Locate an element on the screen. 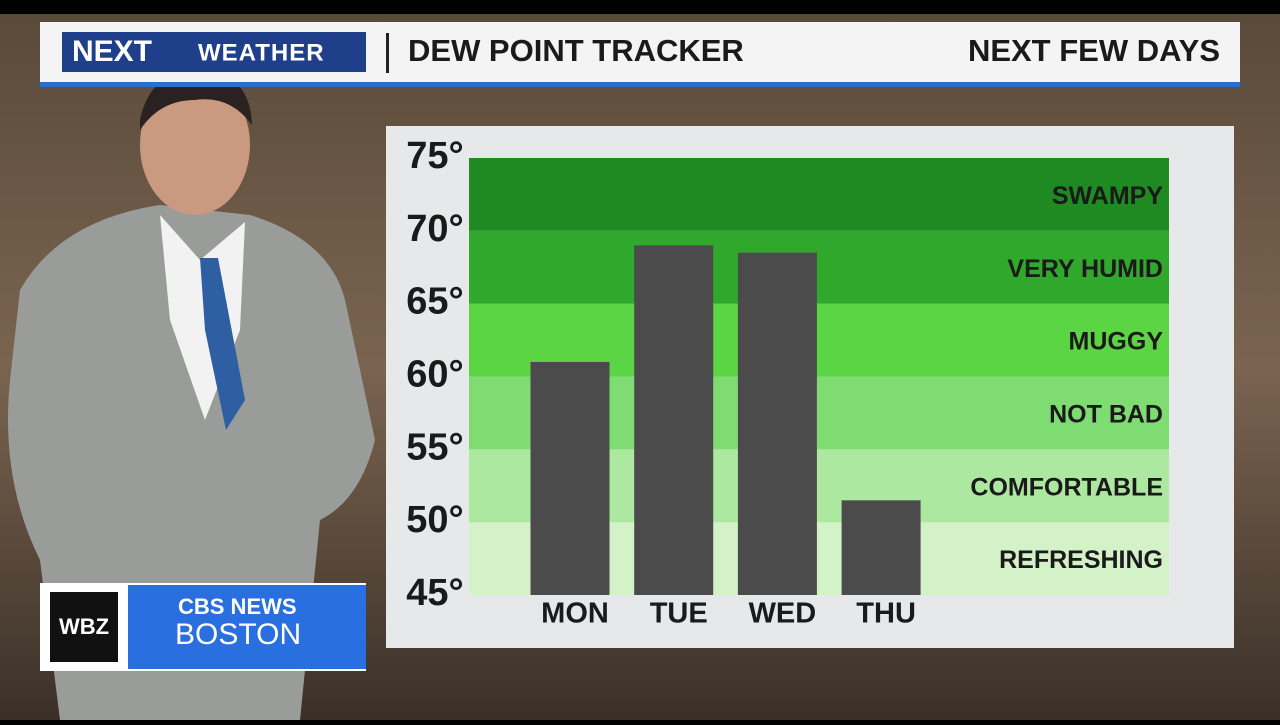  zone-label: SWAMPY is located at coordinates (1107, 196).